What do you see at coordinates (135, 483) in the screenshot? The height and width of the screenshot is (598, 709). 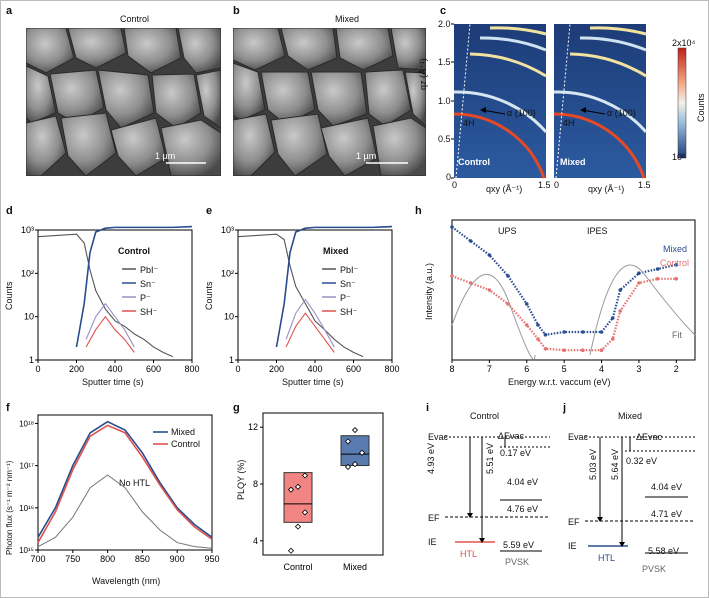 I see `f-label-nohtl: No HTL` at bounding box center [135, 483].